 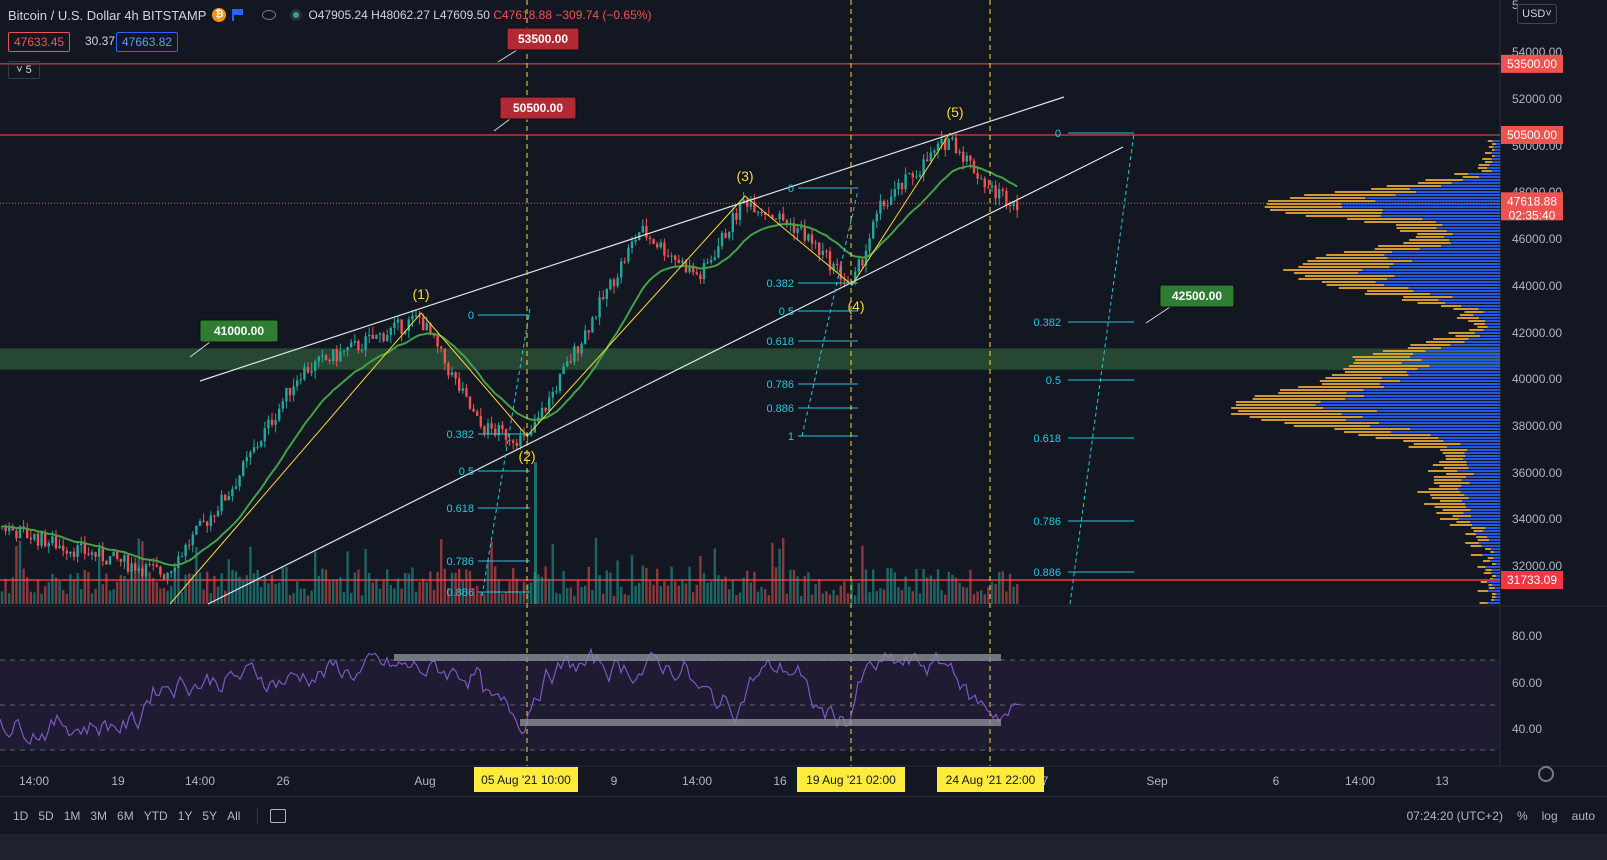 I want to click on live-dot-icon, so click(x=296, y=15).